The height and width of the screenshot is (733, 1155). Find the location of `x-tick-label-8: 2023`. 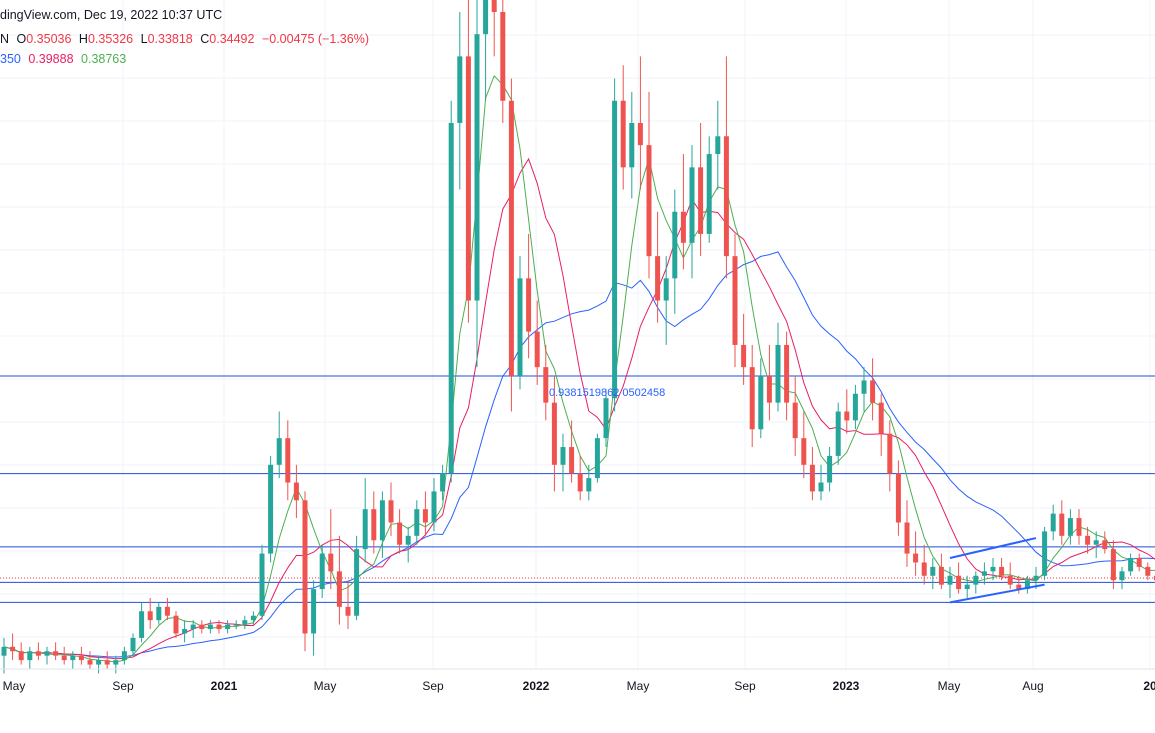

x-tick-label-8: 2023 is located at coordinates (846, 686).